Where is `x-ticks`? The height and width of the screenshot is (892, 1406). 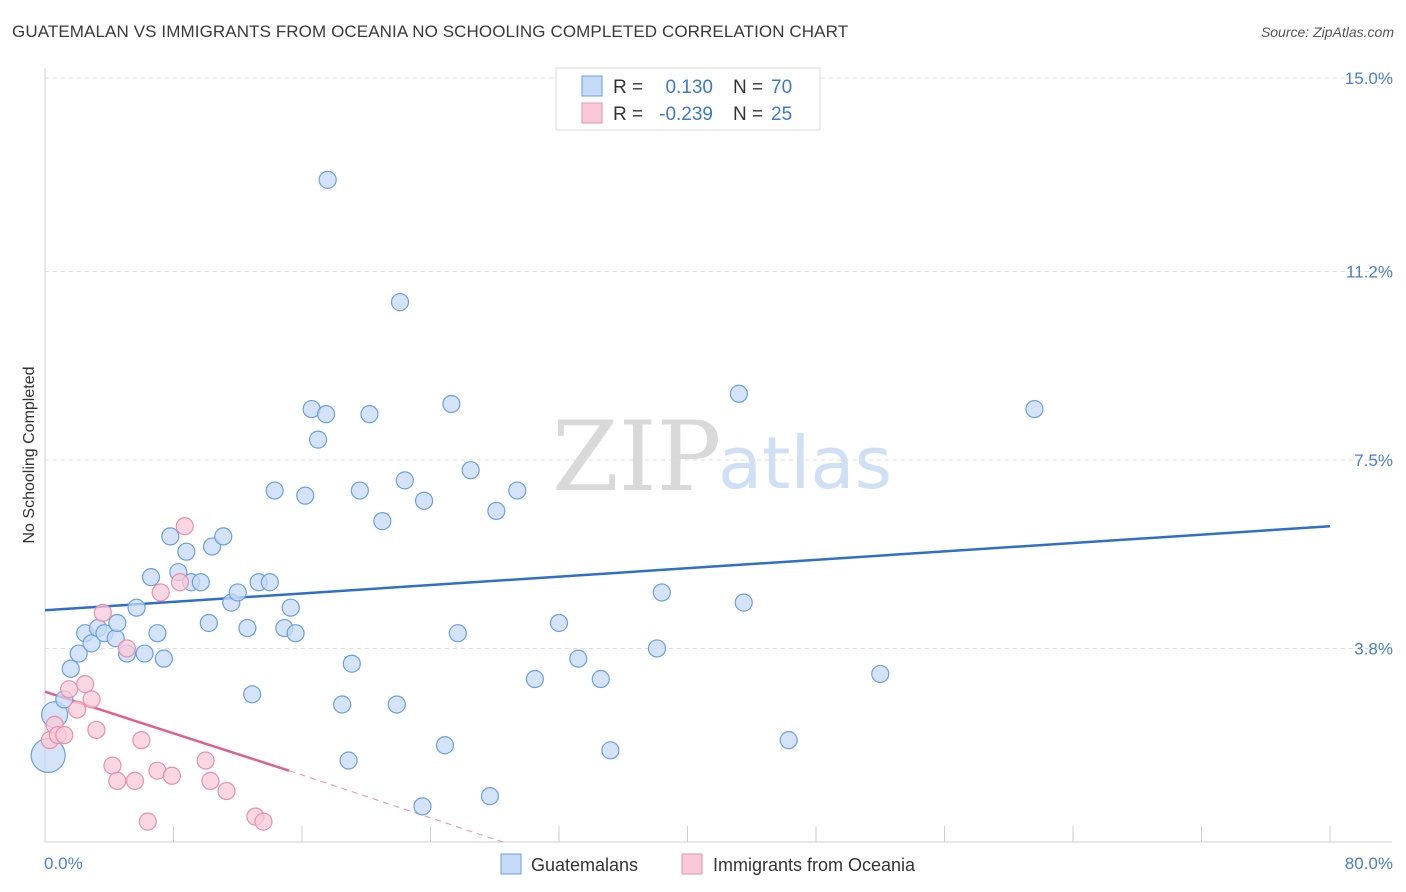
x-ticks is located at coordinates (687, 834).